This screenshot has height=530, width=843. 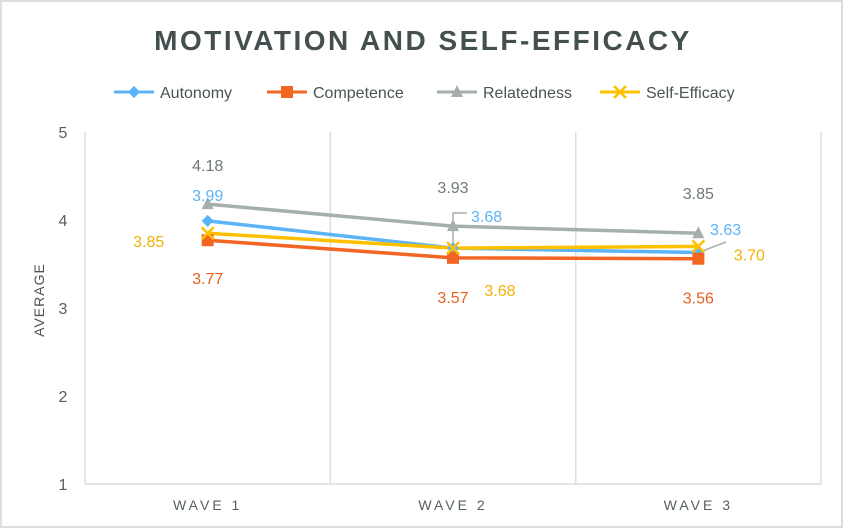 I want to click on legend-item: Self-Efficacy, so click(x=667, y=93).